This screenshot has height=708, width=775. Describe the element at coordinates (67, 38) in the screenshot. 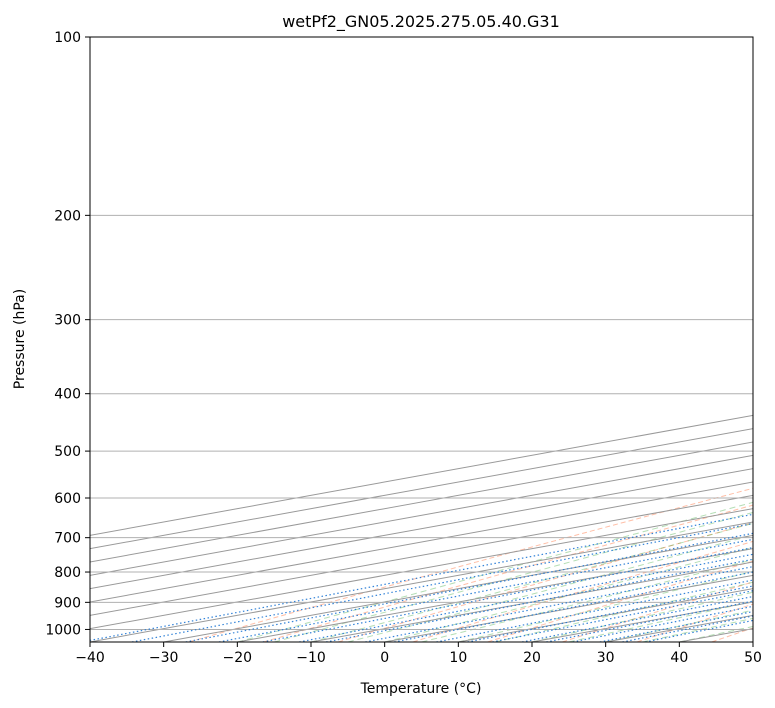

I see `y-tick-label: 100` at that location.